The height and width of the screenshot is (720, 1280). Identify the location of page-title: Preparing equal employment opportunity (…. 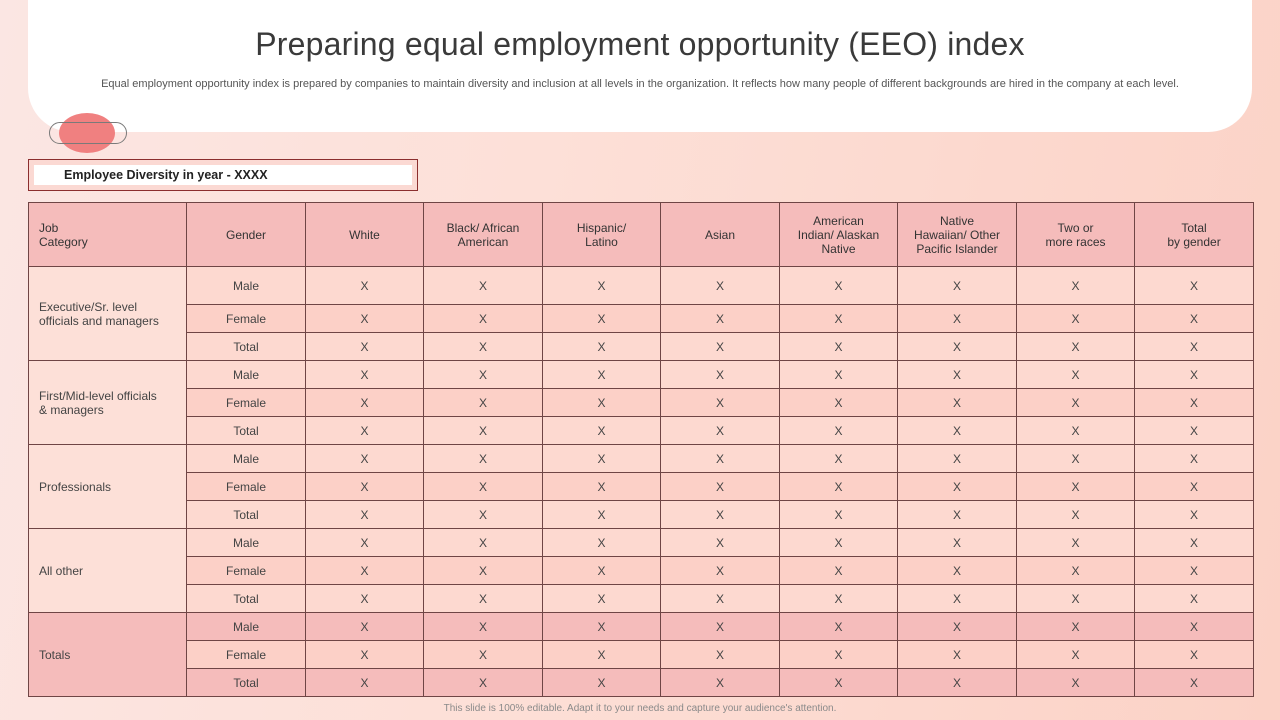
(640, 44).